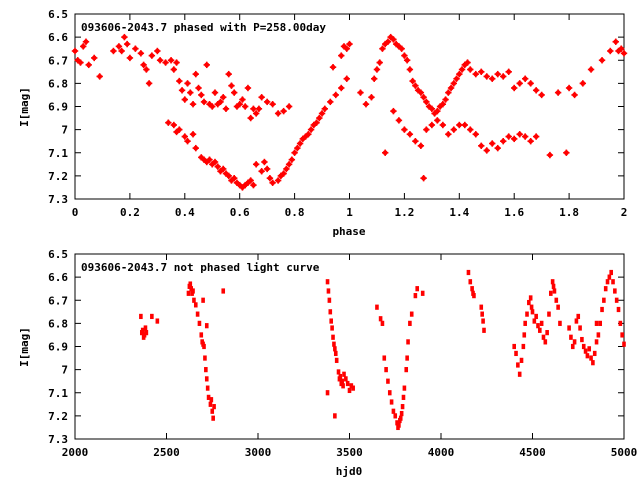 This screenshot has width=640, height=485. I want to click on x-tick-label: 0.6, so click(240, 212).